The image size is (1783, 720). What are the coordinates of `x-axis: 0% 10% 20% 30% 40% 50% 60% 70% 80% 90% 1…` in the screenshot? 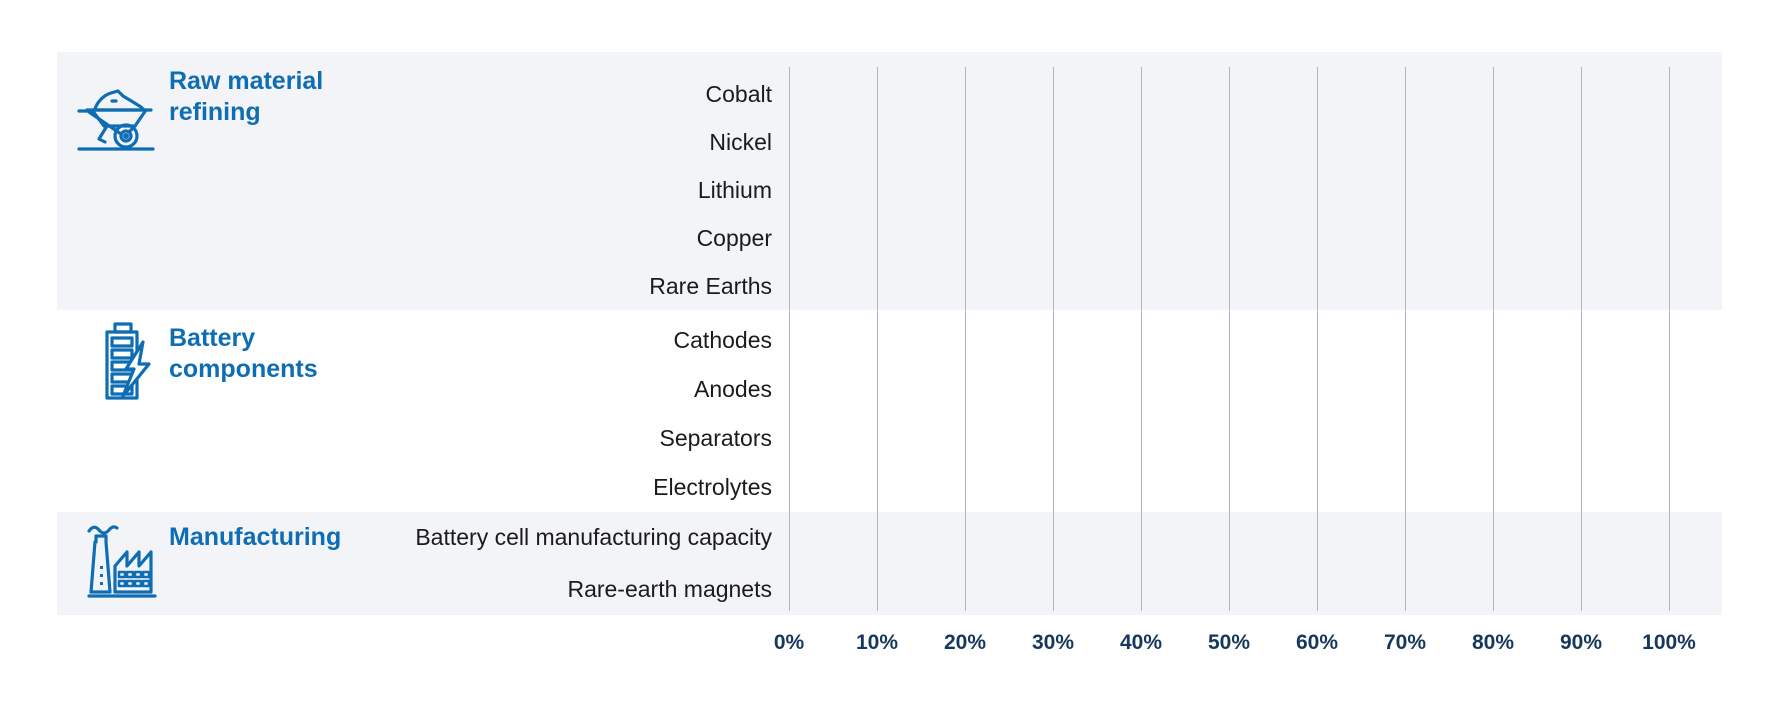 It's located at (889, 644).